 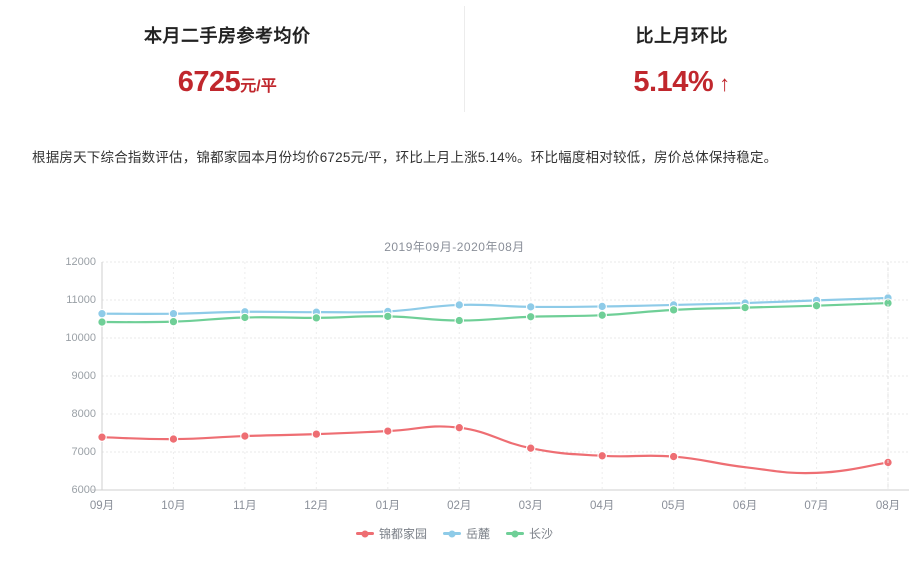 I want to click on y-axis-tick-label: 7000, so click(x=83, y=452).